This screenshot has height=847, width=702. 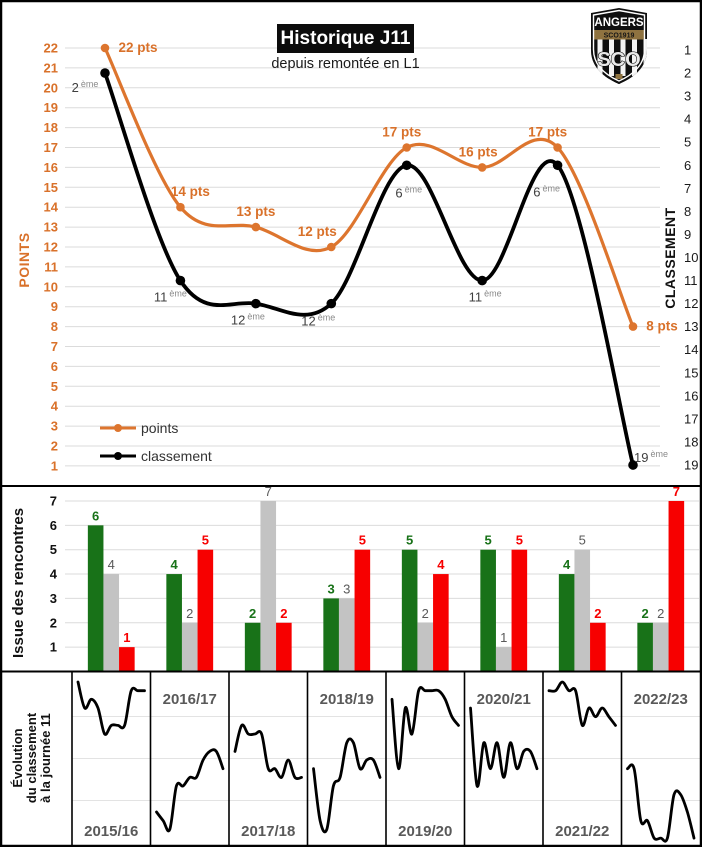 What do you see at coordinates (248, 320) in the screenshot?
I see `classement-value-label: 12 ème` at bounding box center [248, 320].